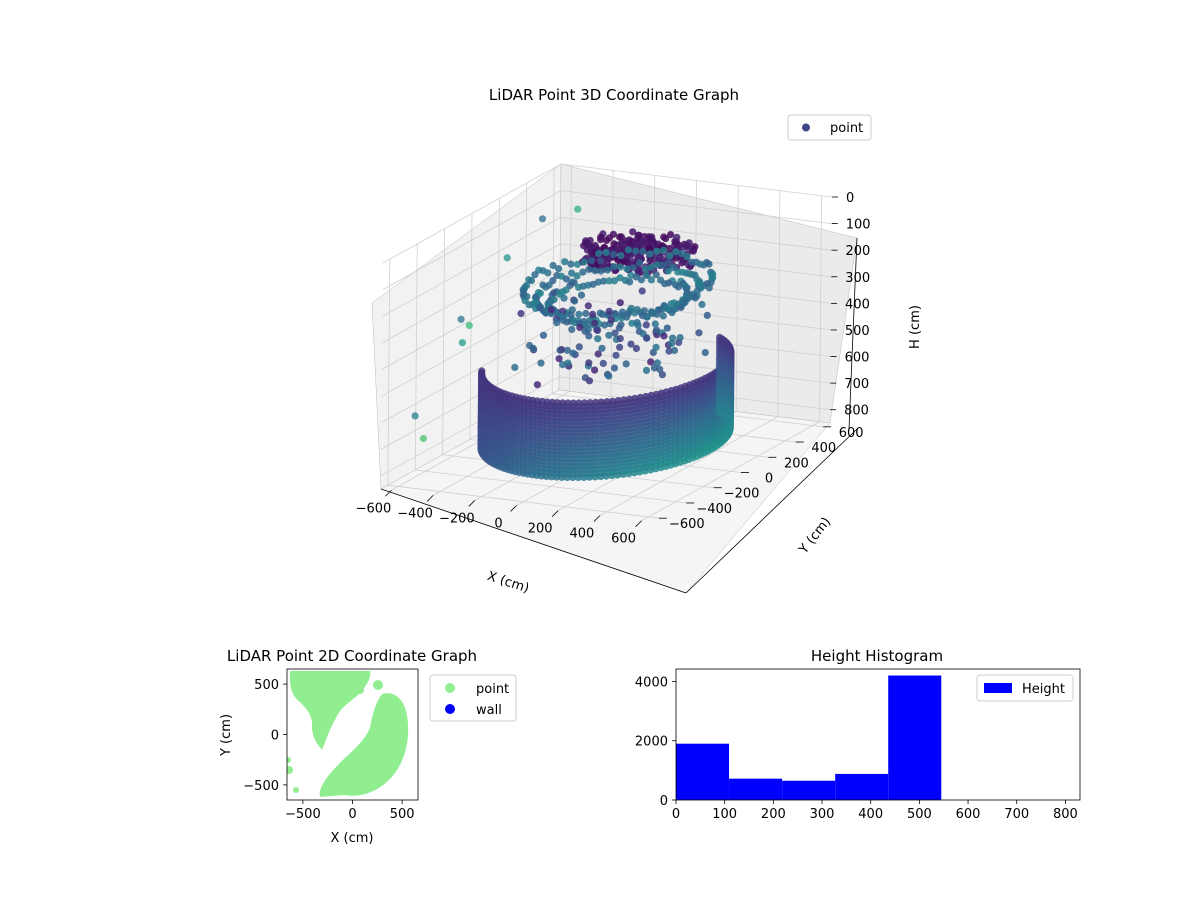  Describe the element at coordinates (846, 128) in the screenshot. I see `legend-3d-label-point: point` at that location.